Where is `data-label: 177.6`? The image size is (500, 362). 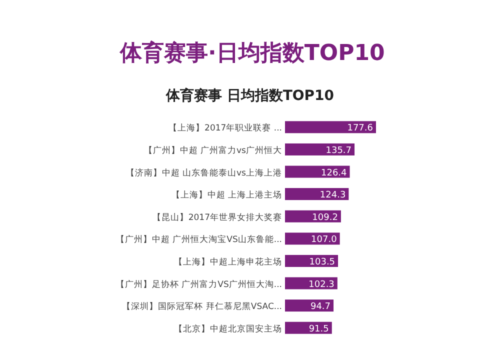
data-label: 177.6 is located at coordinates (360, 129).